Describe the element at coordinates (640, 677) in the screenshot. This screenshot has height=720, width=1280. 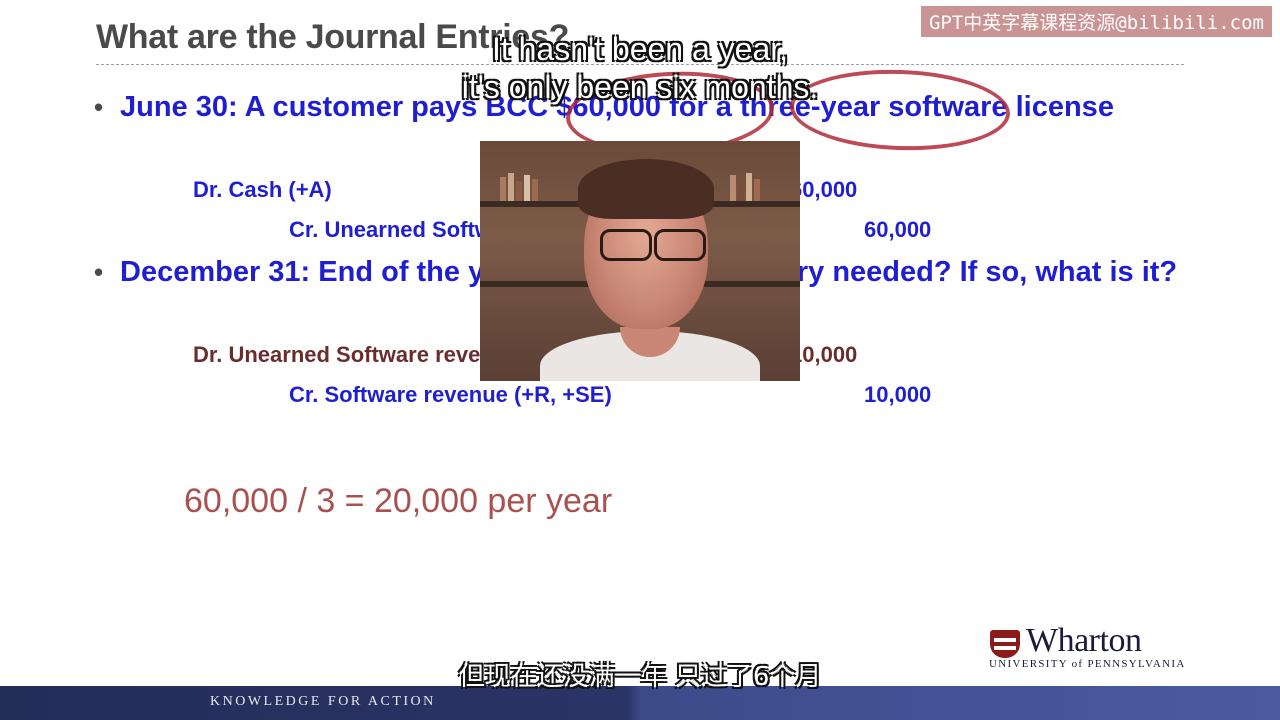
I see `subtitle-chinese: 但现在还没满一年 只过了6个月` at that location.